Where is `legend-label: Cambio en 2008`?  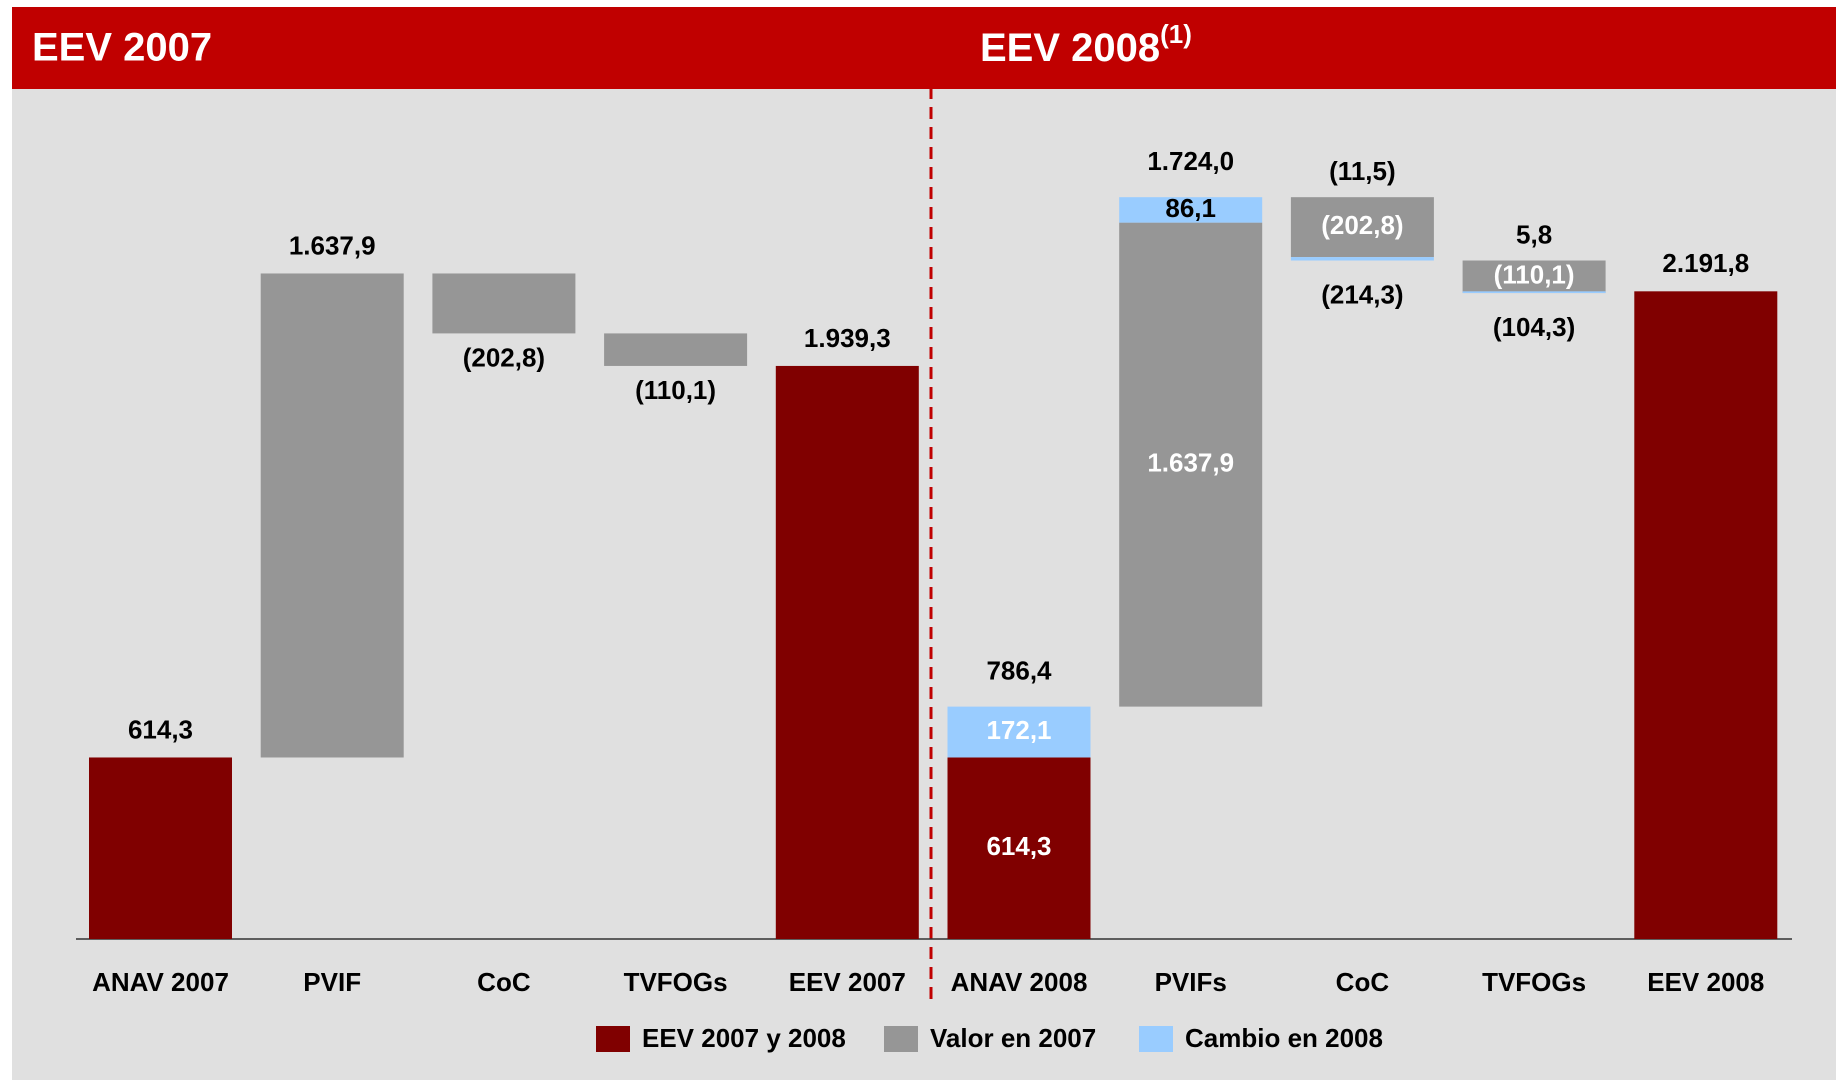 legend-label: Cambio en 2008 is located at coordinates (1284, 1038).